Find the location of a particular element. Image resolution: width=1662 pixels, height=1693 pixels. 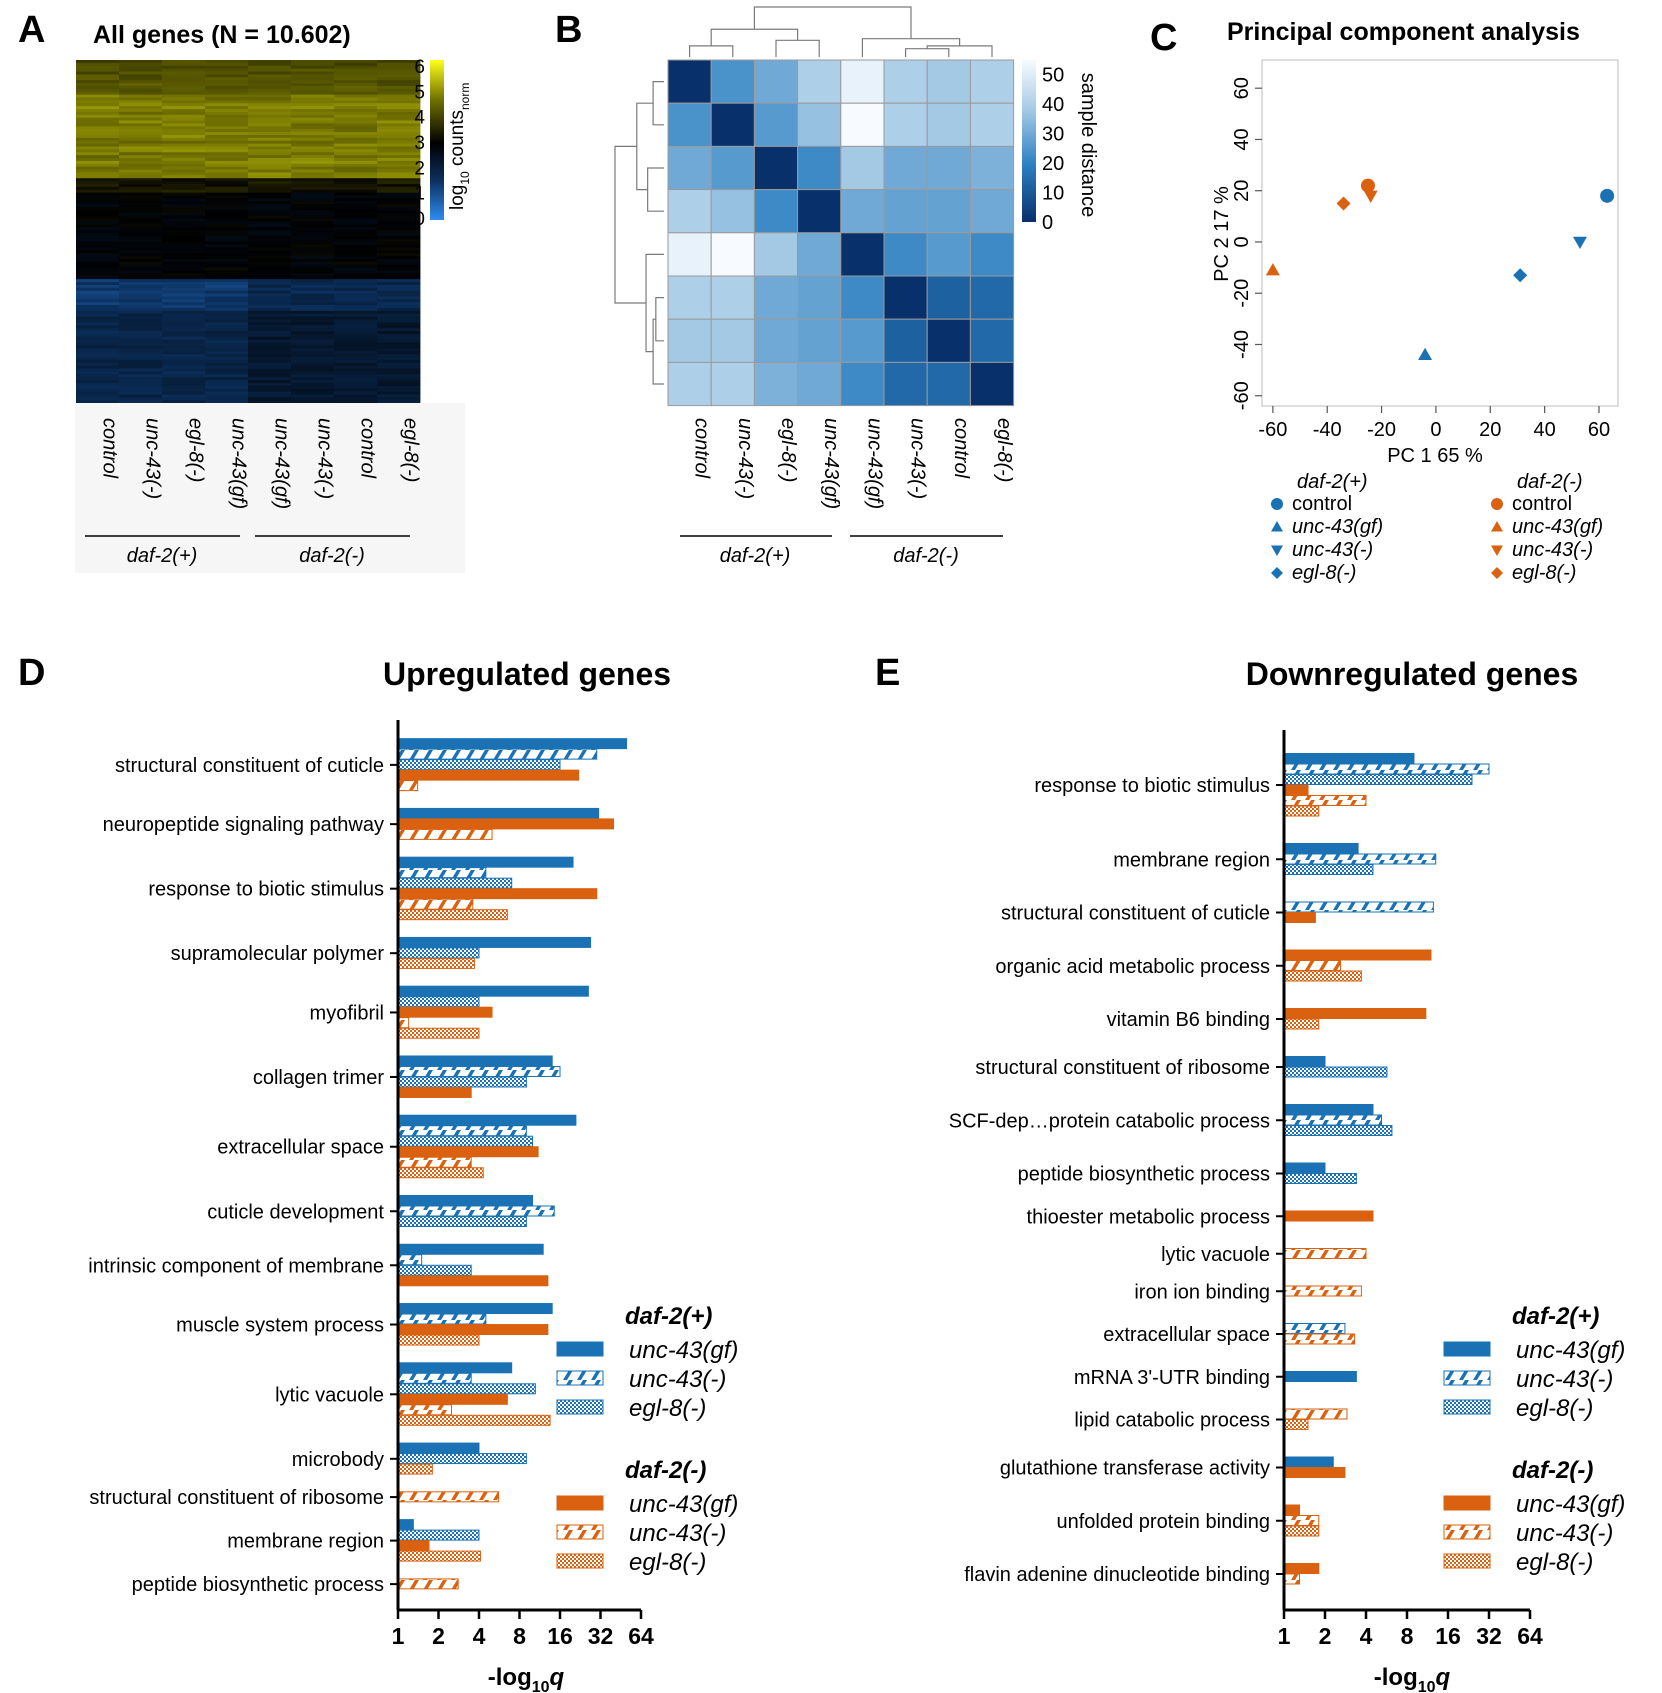

category-label: glutathione transferase activity is located at coordinates (1135, 1469).